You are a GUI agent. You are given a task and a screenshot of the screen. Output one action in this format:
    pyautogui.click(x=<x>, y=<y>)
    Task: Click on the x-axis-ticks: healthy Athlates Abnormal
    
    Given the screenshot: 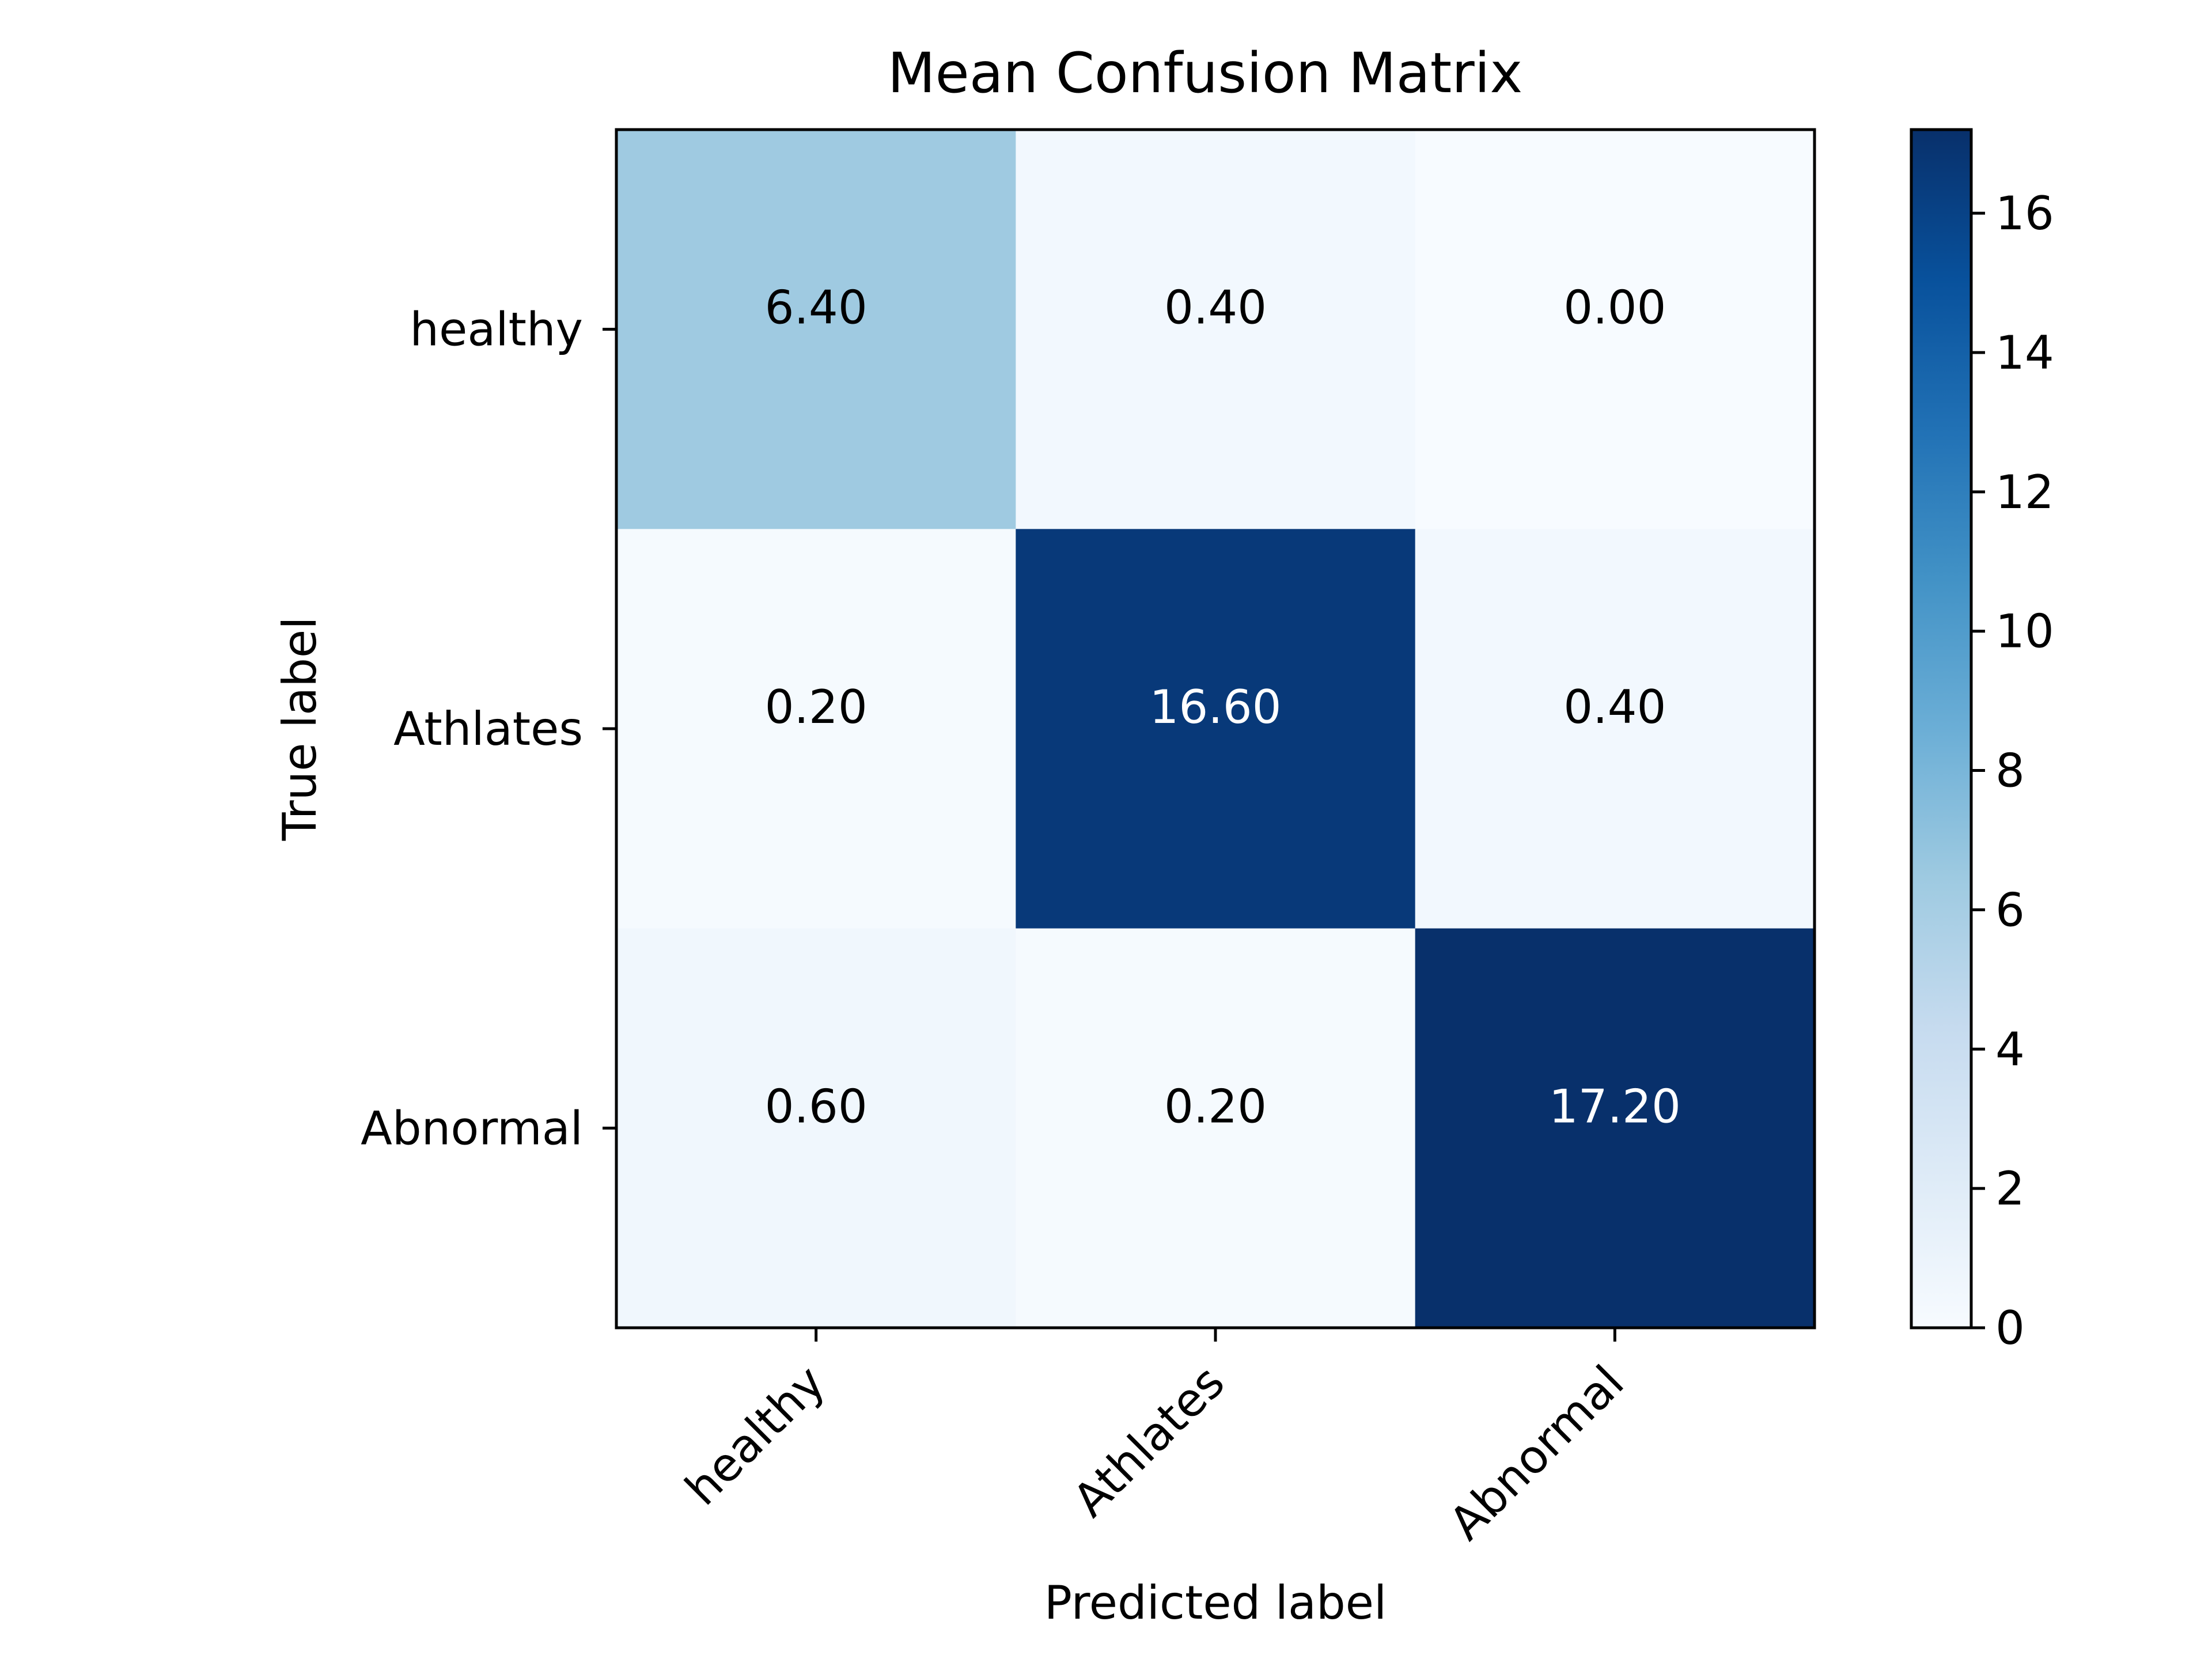 What is the action you would take?
    pyautogui.click(x=1154, y=1439)
    